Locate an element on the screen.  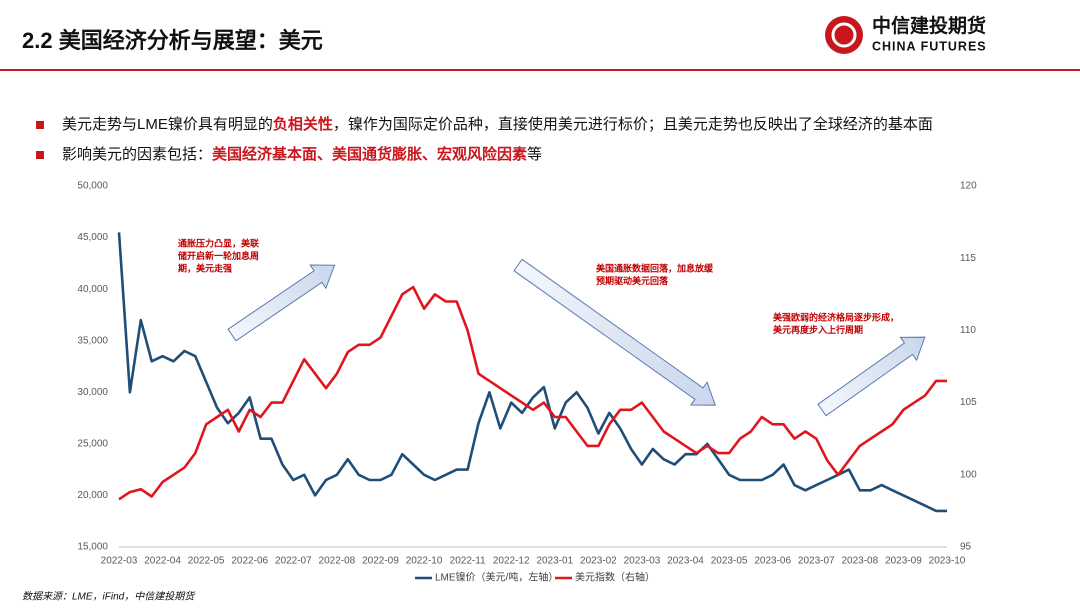
y-tick-label: 40,000 is located at coordinates (92, 289).